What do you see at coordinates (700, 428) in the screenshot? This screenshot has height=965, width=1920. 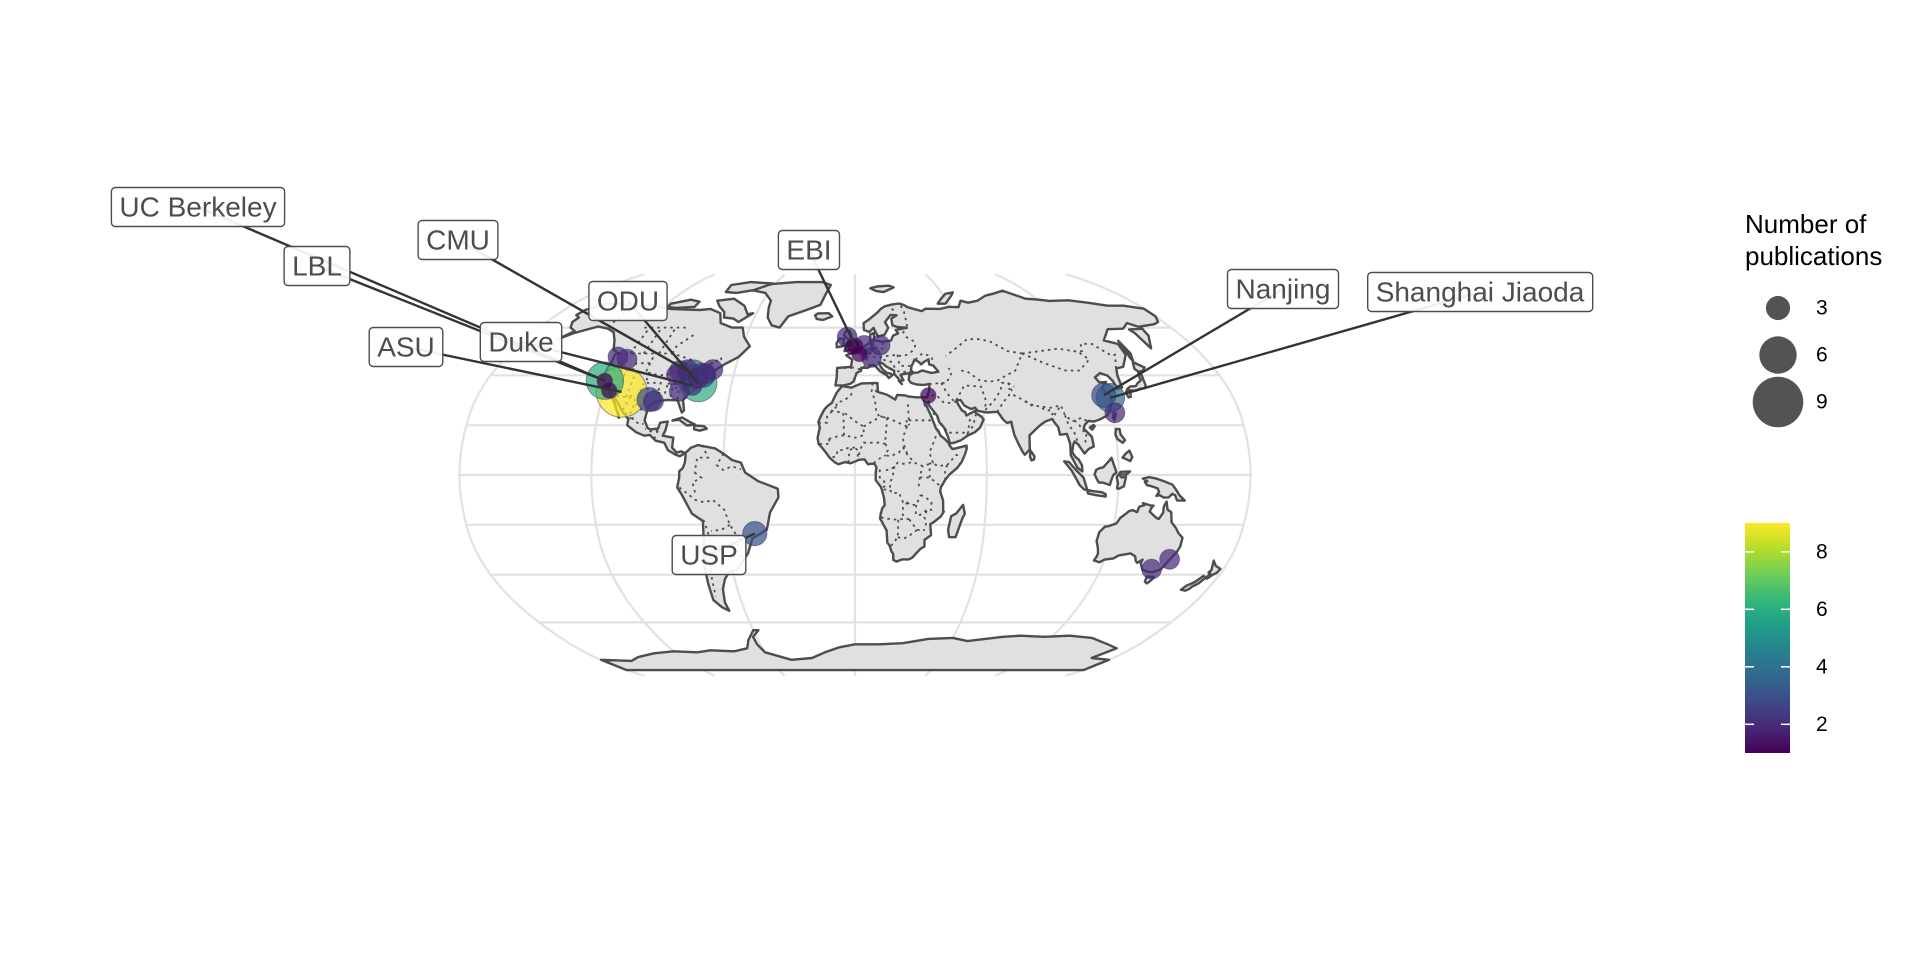 I see `land-hispaniola` at bounding box center [700, 428].